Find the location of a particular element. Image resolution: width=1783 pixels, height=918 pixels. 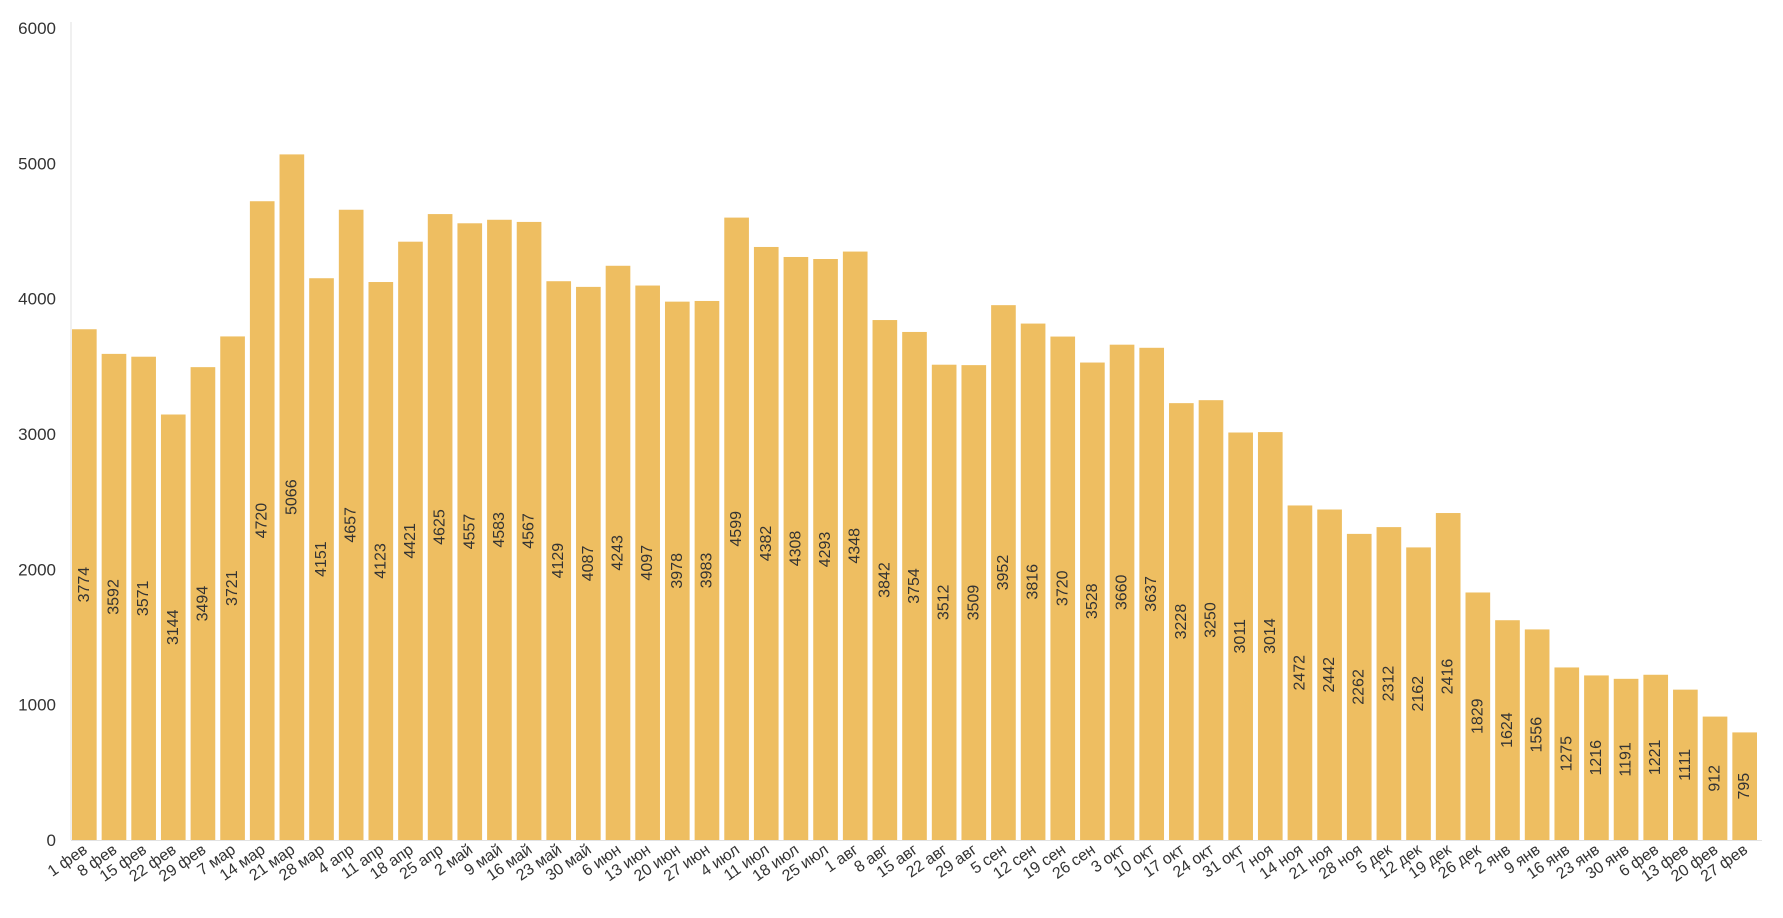

data-label: 3494 is located at coordinates (202, 604).